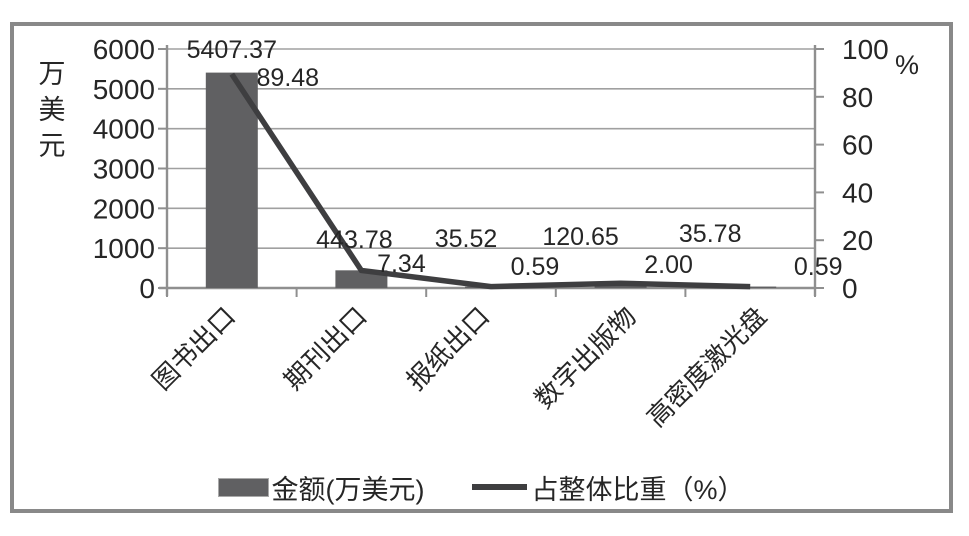  What do you see at coordinates (124, 208) in the screenshot?
I see `left-axis-tick-label: 2000` at bounding box center [124, 208].